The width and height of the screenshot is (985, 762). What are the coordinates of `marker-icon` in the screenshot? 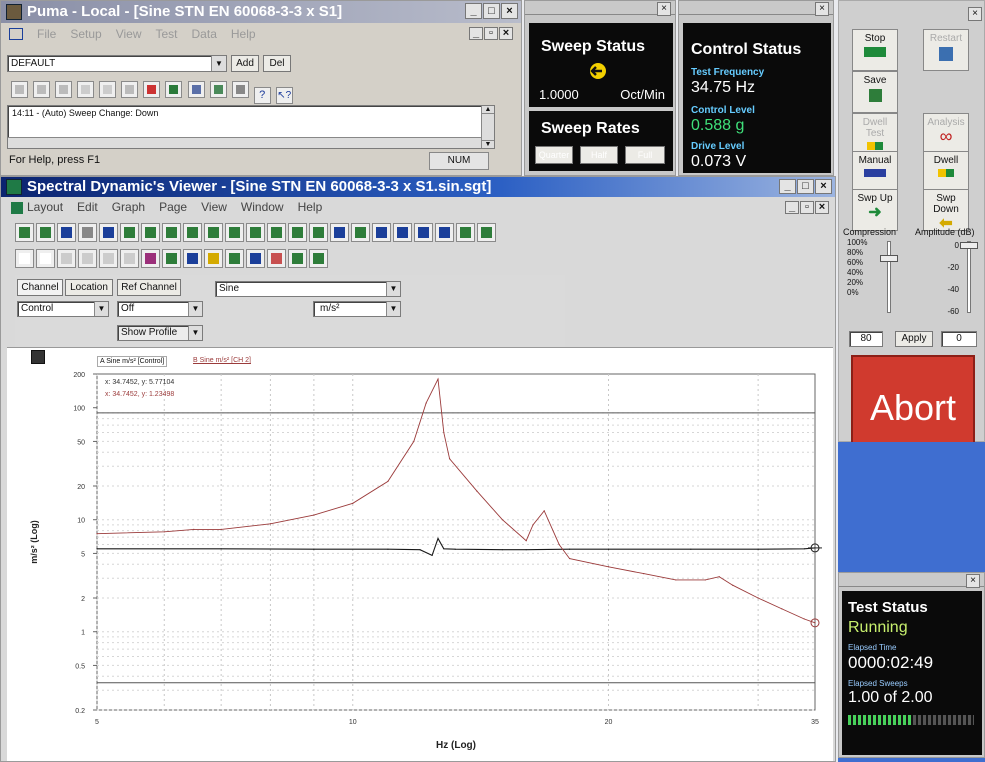 It's located at (339, 232).